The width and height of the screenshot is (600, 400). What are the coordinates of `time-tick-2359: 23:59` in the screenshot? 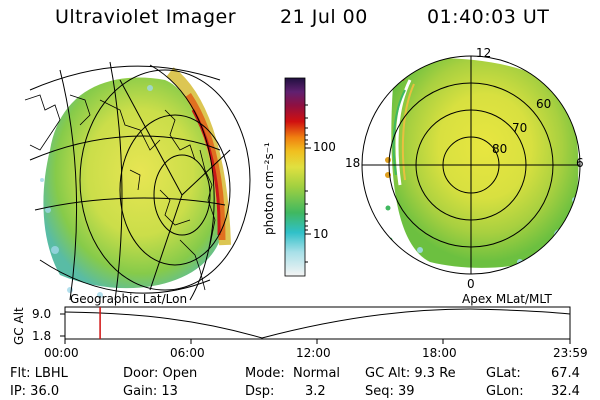 It's located at (570, 353).